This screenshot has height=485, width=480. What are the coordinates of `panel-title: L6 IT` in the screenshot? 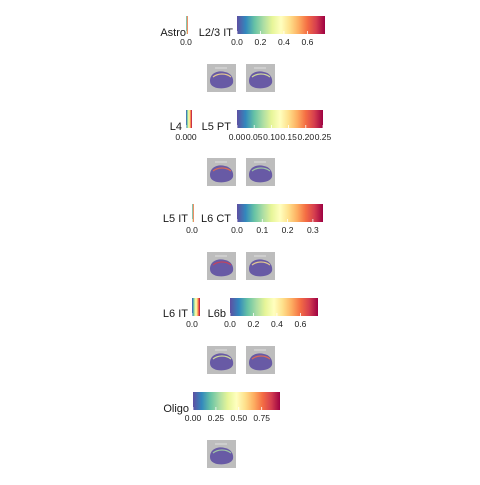 It's located at (175, 314).